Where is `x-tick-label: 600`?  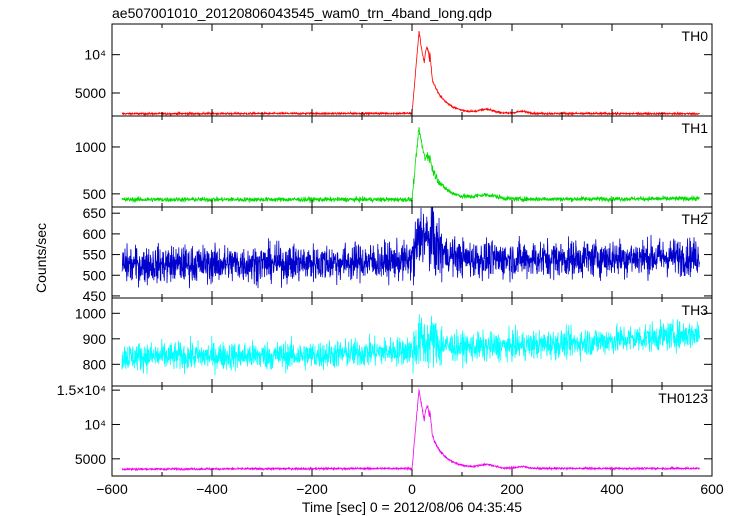
x-tick-label: 600 is located at coordinates (712, 489).